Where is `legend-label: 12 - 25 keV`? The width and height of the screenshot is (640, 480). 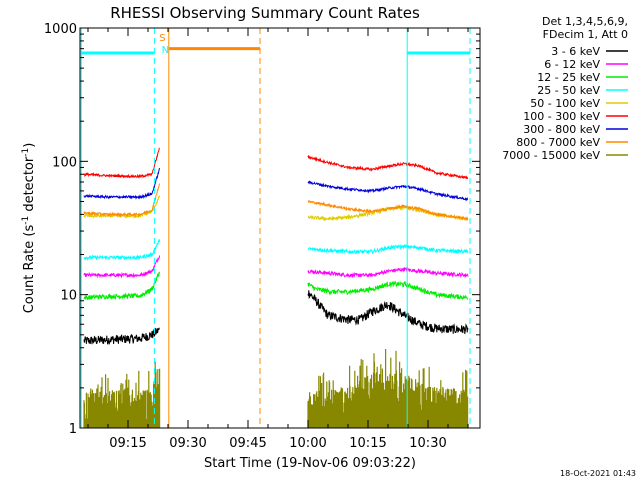
legend-label: 12 - 25 keV is located at coordinates (568, 77).